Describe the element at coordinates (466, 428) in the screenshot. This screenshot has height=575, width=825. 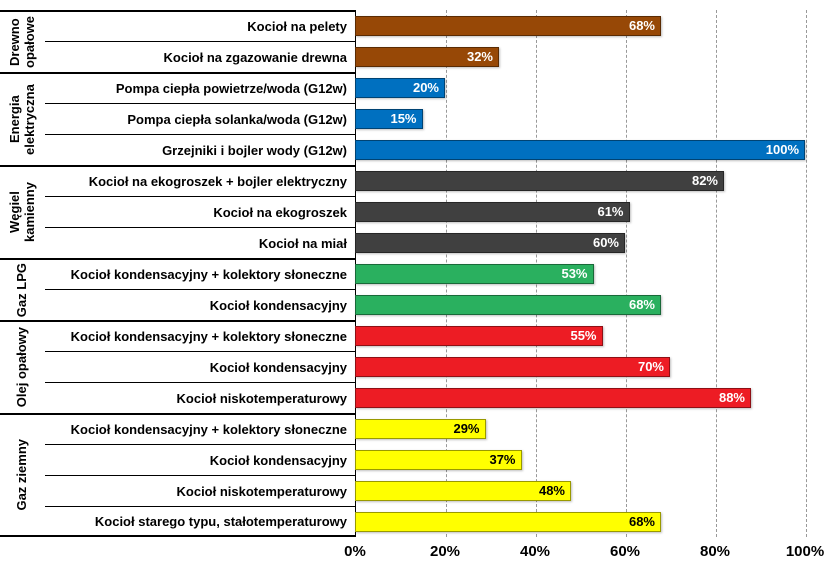
I see `bar-value-label: 29%` at that location.